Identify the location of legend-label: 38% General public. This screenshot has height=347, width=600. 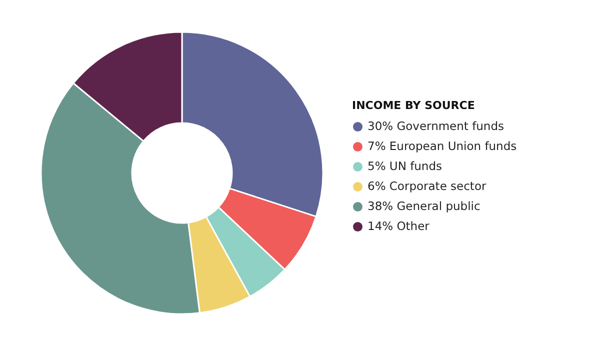
(424, 205).